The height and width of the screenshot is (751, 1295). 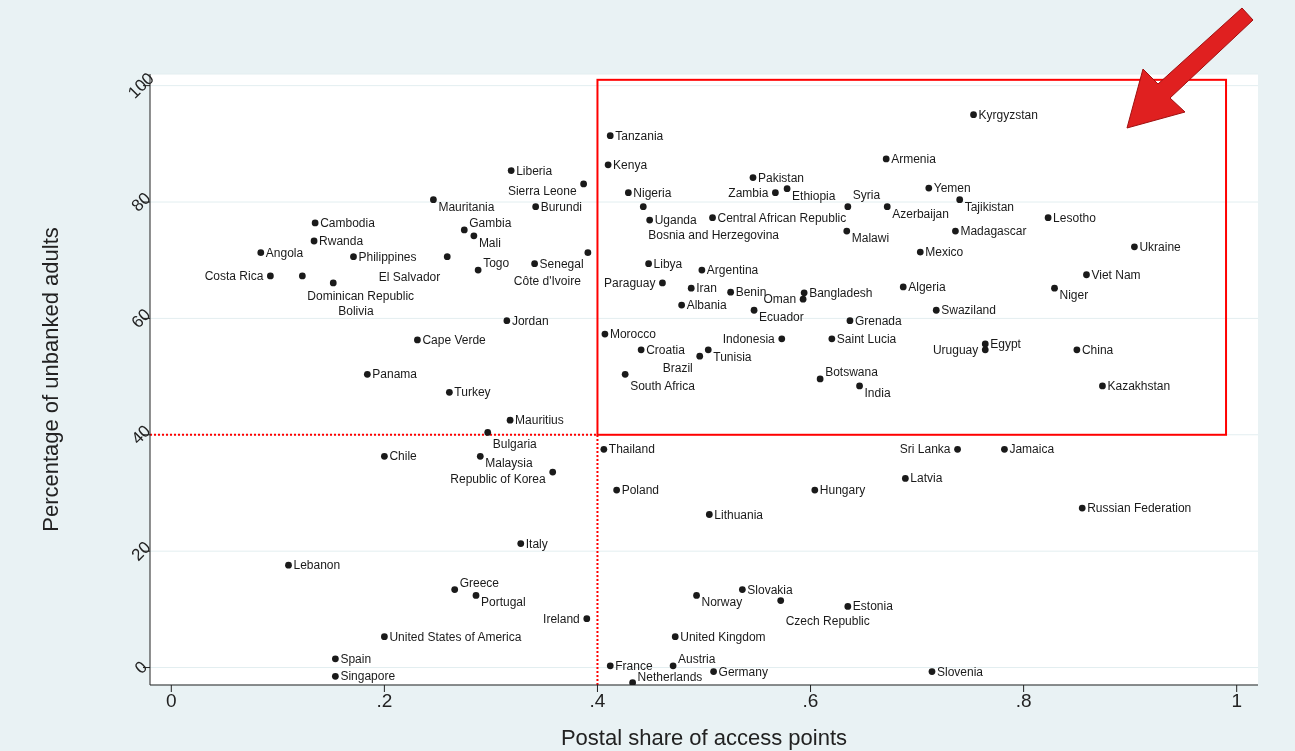 What do you see at coordinates (317, 565) in the screenshot?
I see `data-label: Lebanon` at bounding box center [317, 565].